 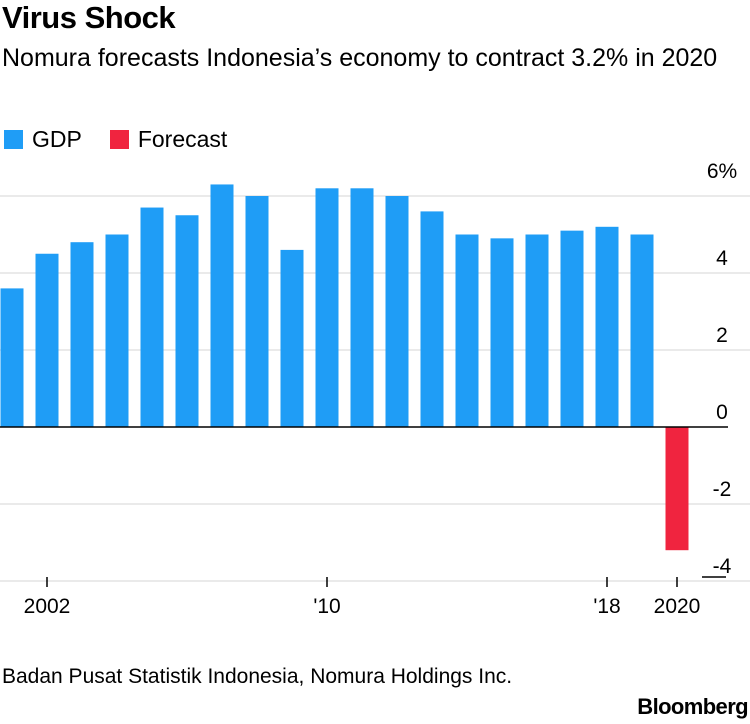 What do you see at coordinates (677, 606) in the screenshot?
I see `x-tick-label: 2020` at bounding box center [677, 606].